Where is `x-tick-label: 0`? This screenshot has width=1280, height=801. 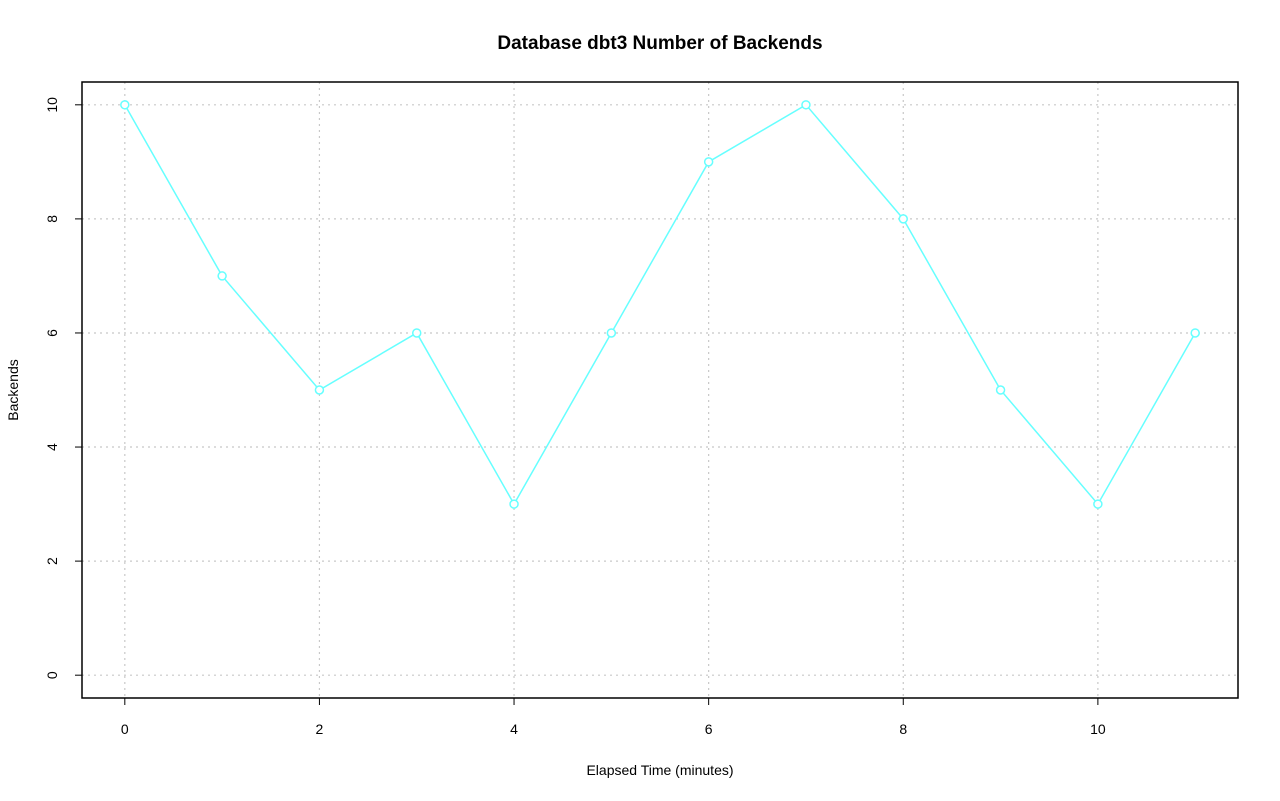
x-tick-label: 0 is located at coordinates (125, 729).